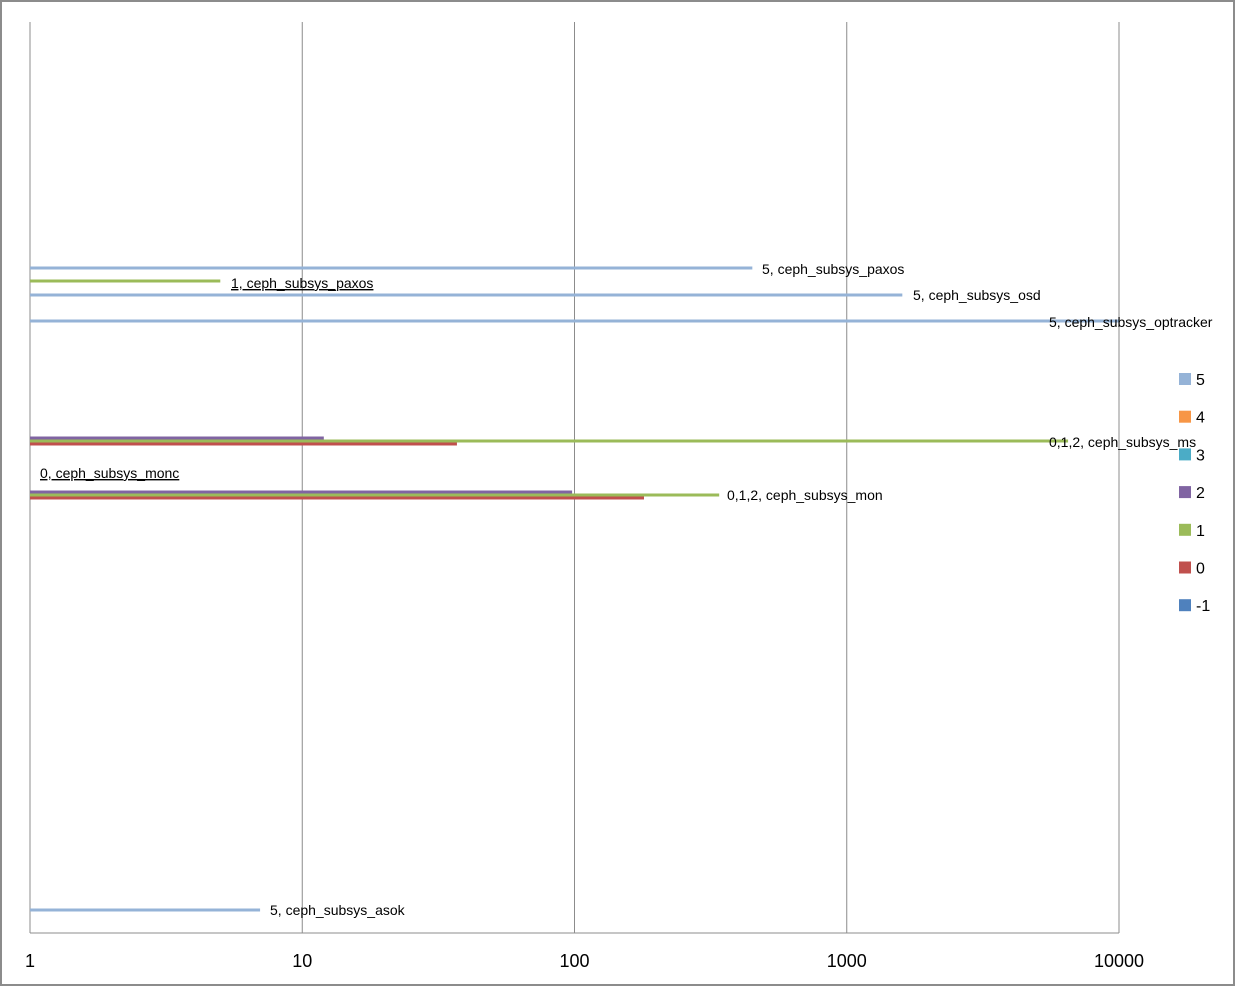 The width and height of the screenshot is (1235, 986). Describe the element at coordinates (1200, 418) in the screenshot. I see `legend-label-1: 4` at that location.